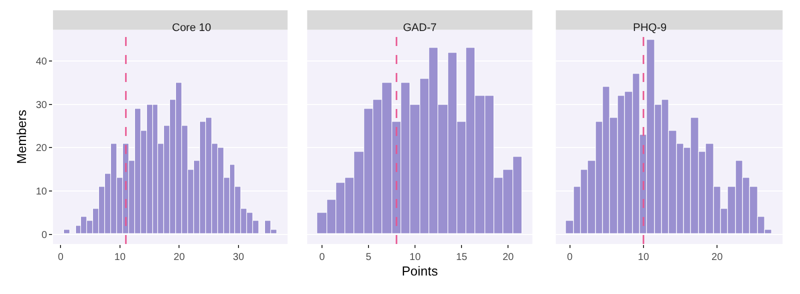  I want to click on x-tick-label: 15, so click(462, 257).